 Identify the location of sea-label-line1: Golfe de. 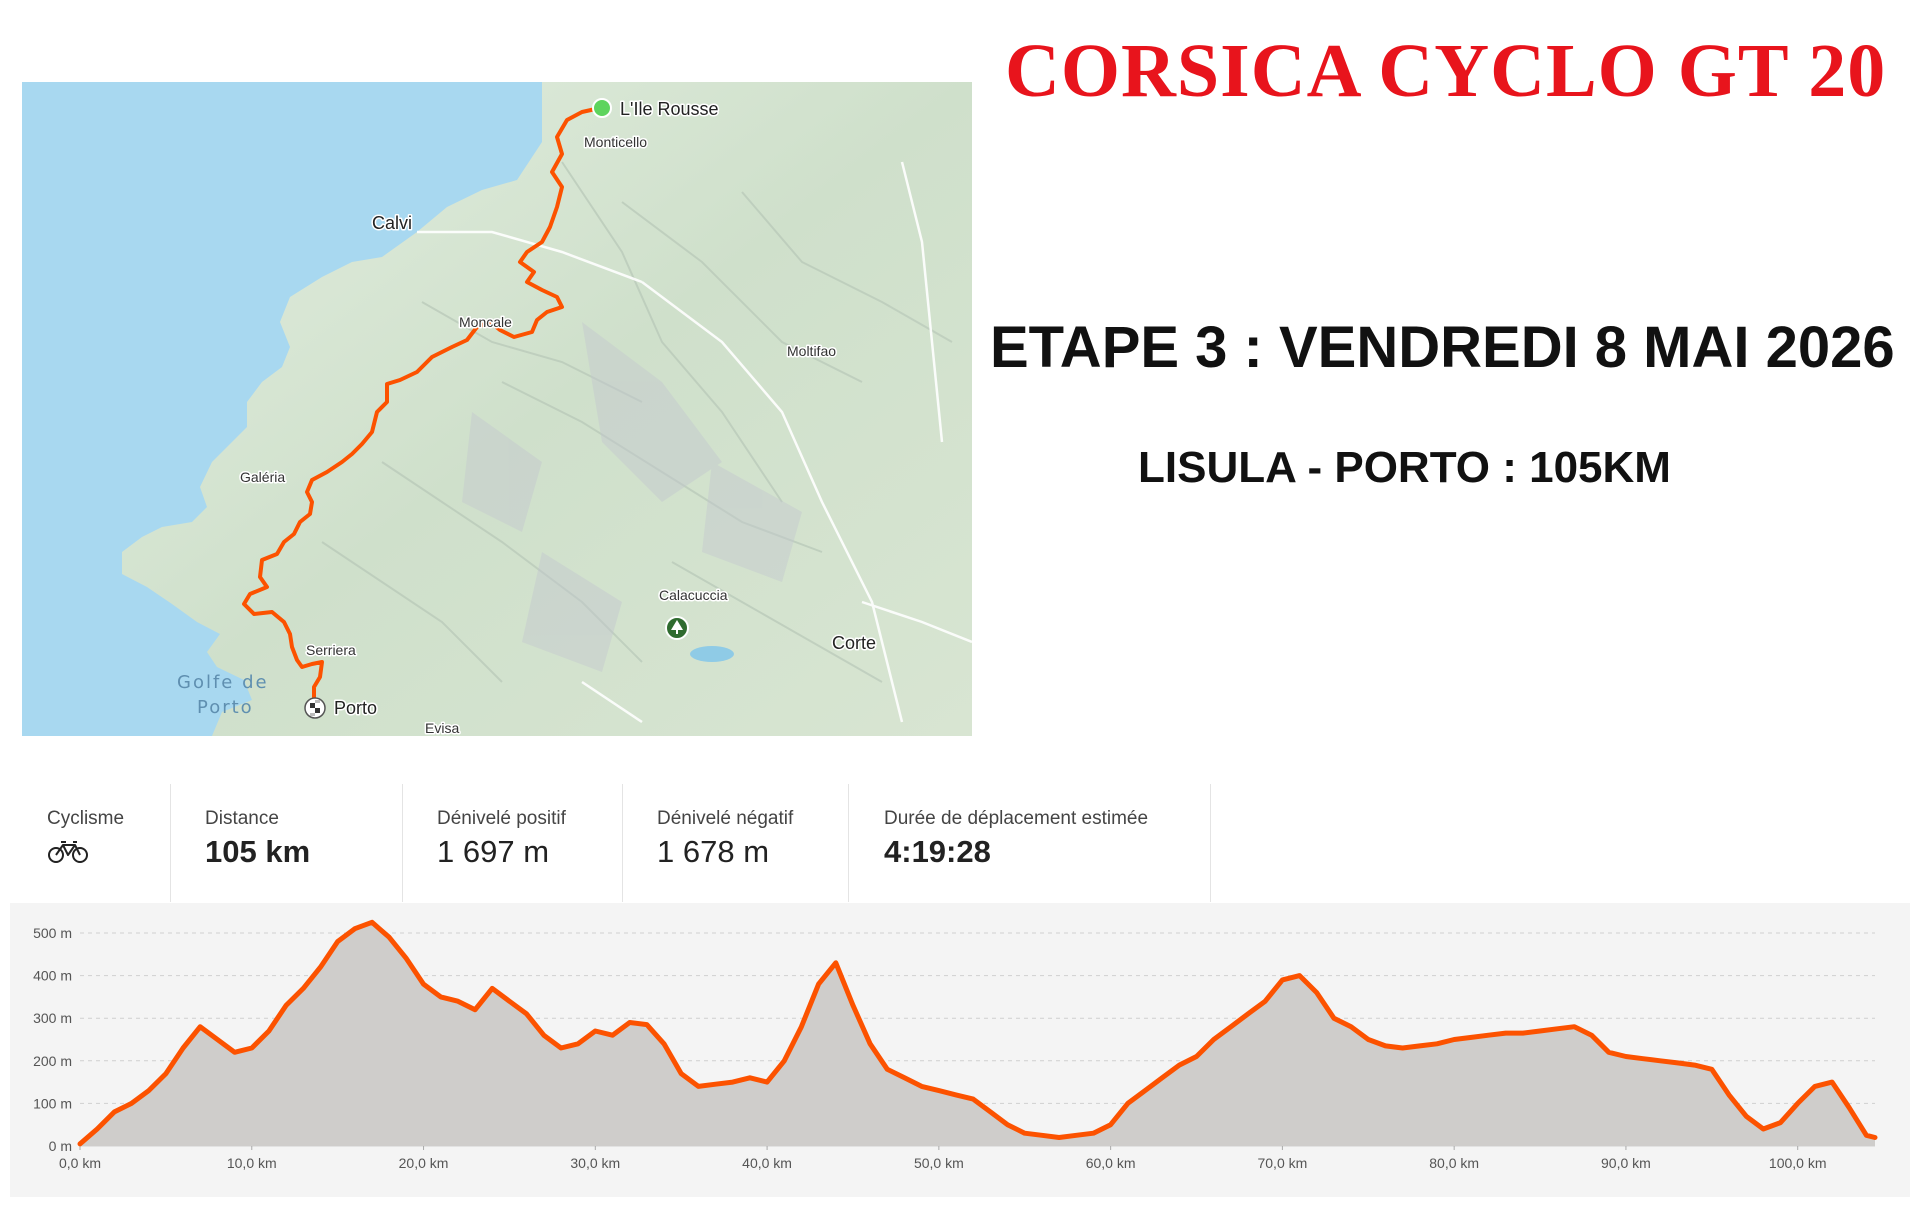
(223, 682).